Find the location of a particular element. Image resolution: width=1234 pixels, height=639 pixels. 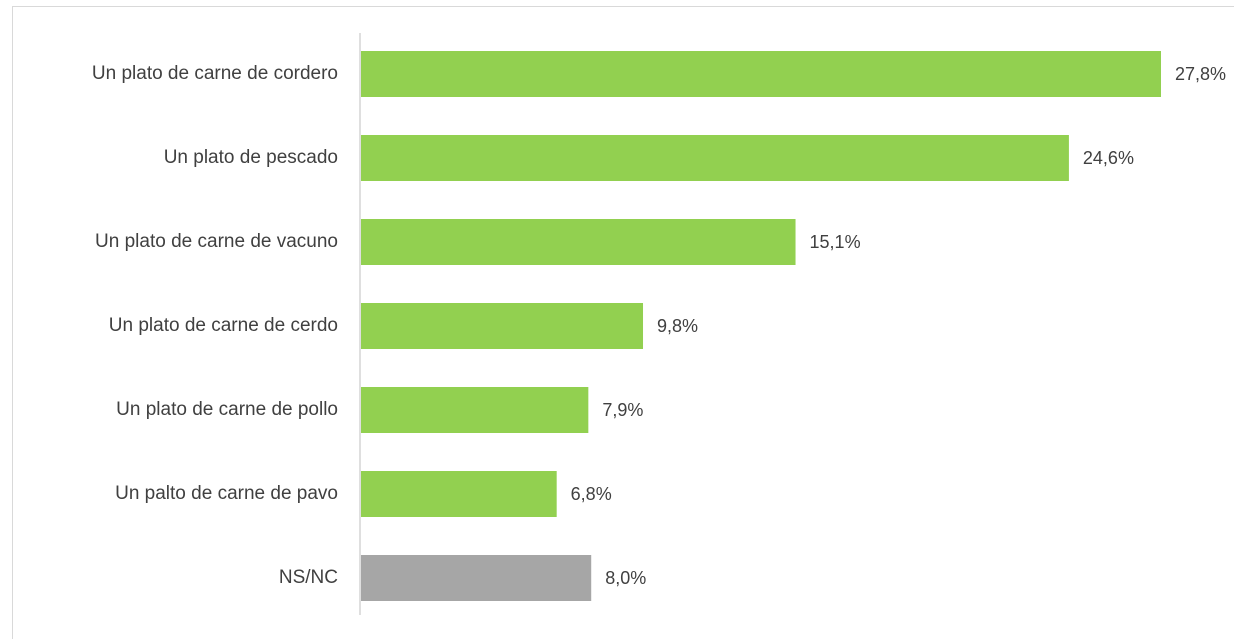

value-label: 7,9% is located at coordinates (622, 410).